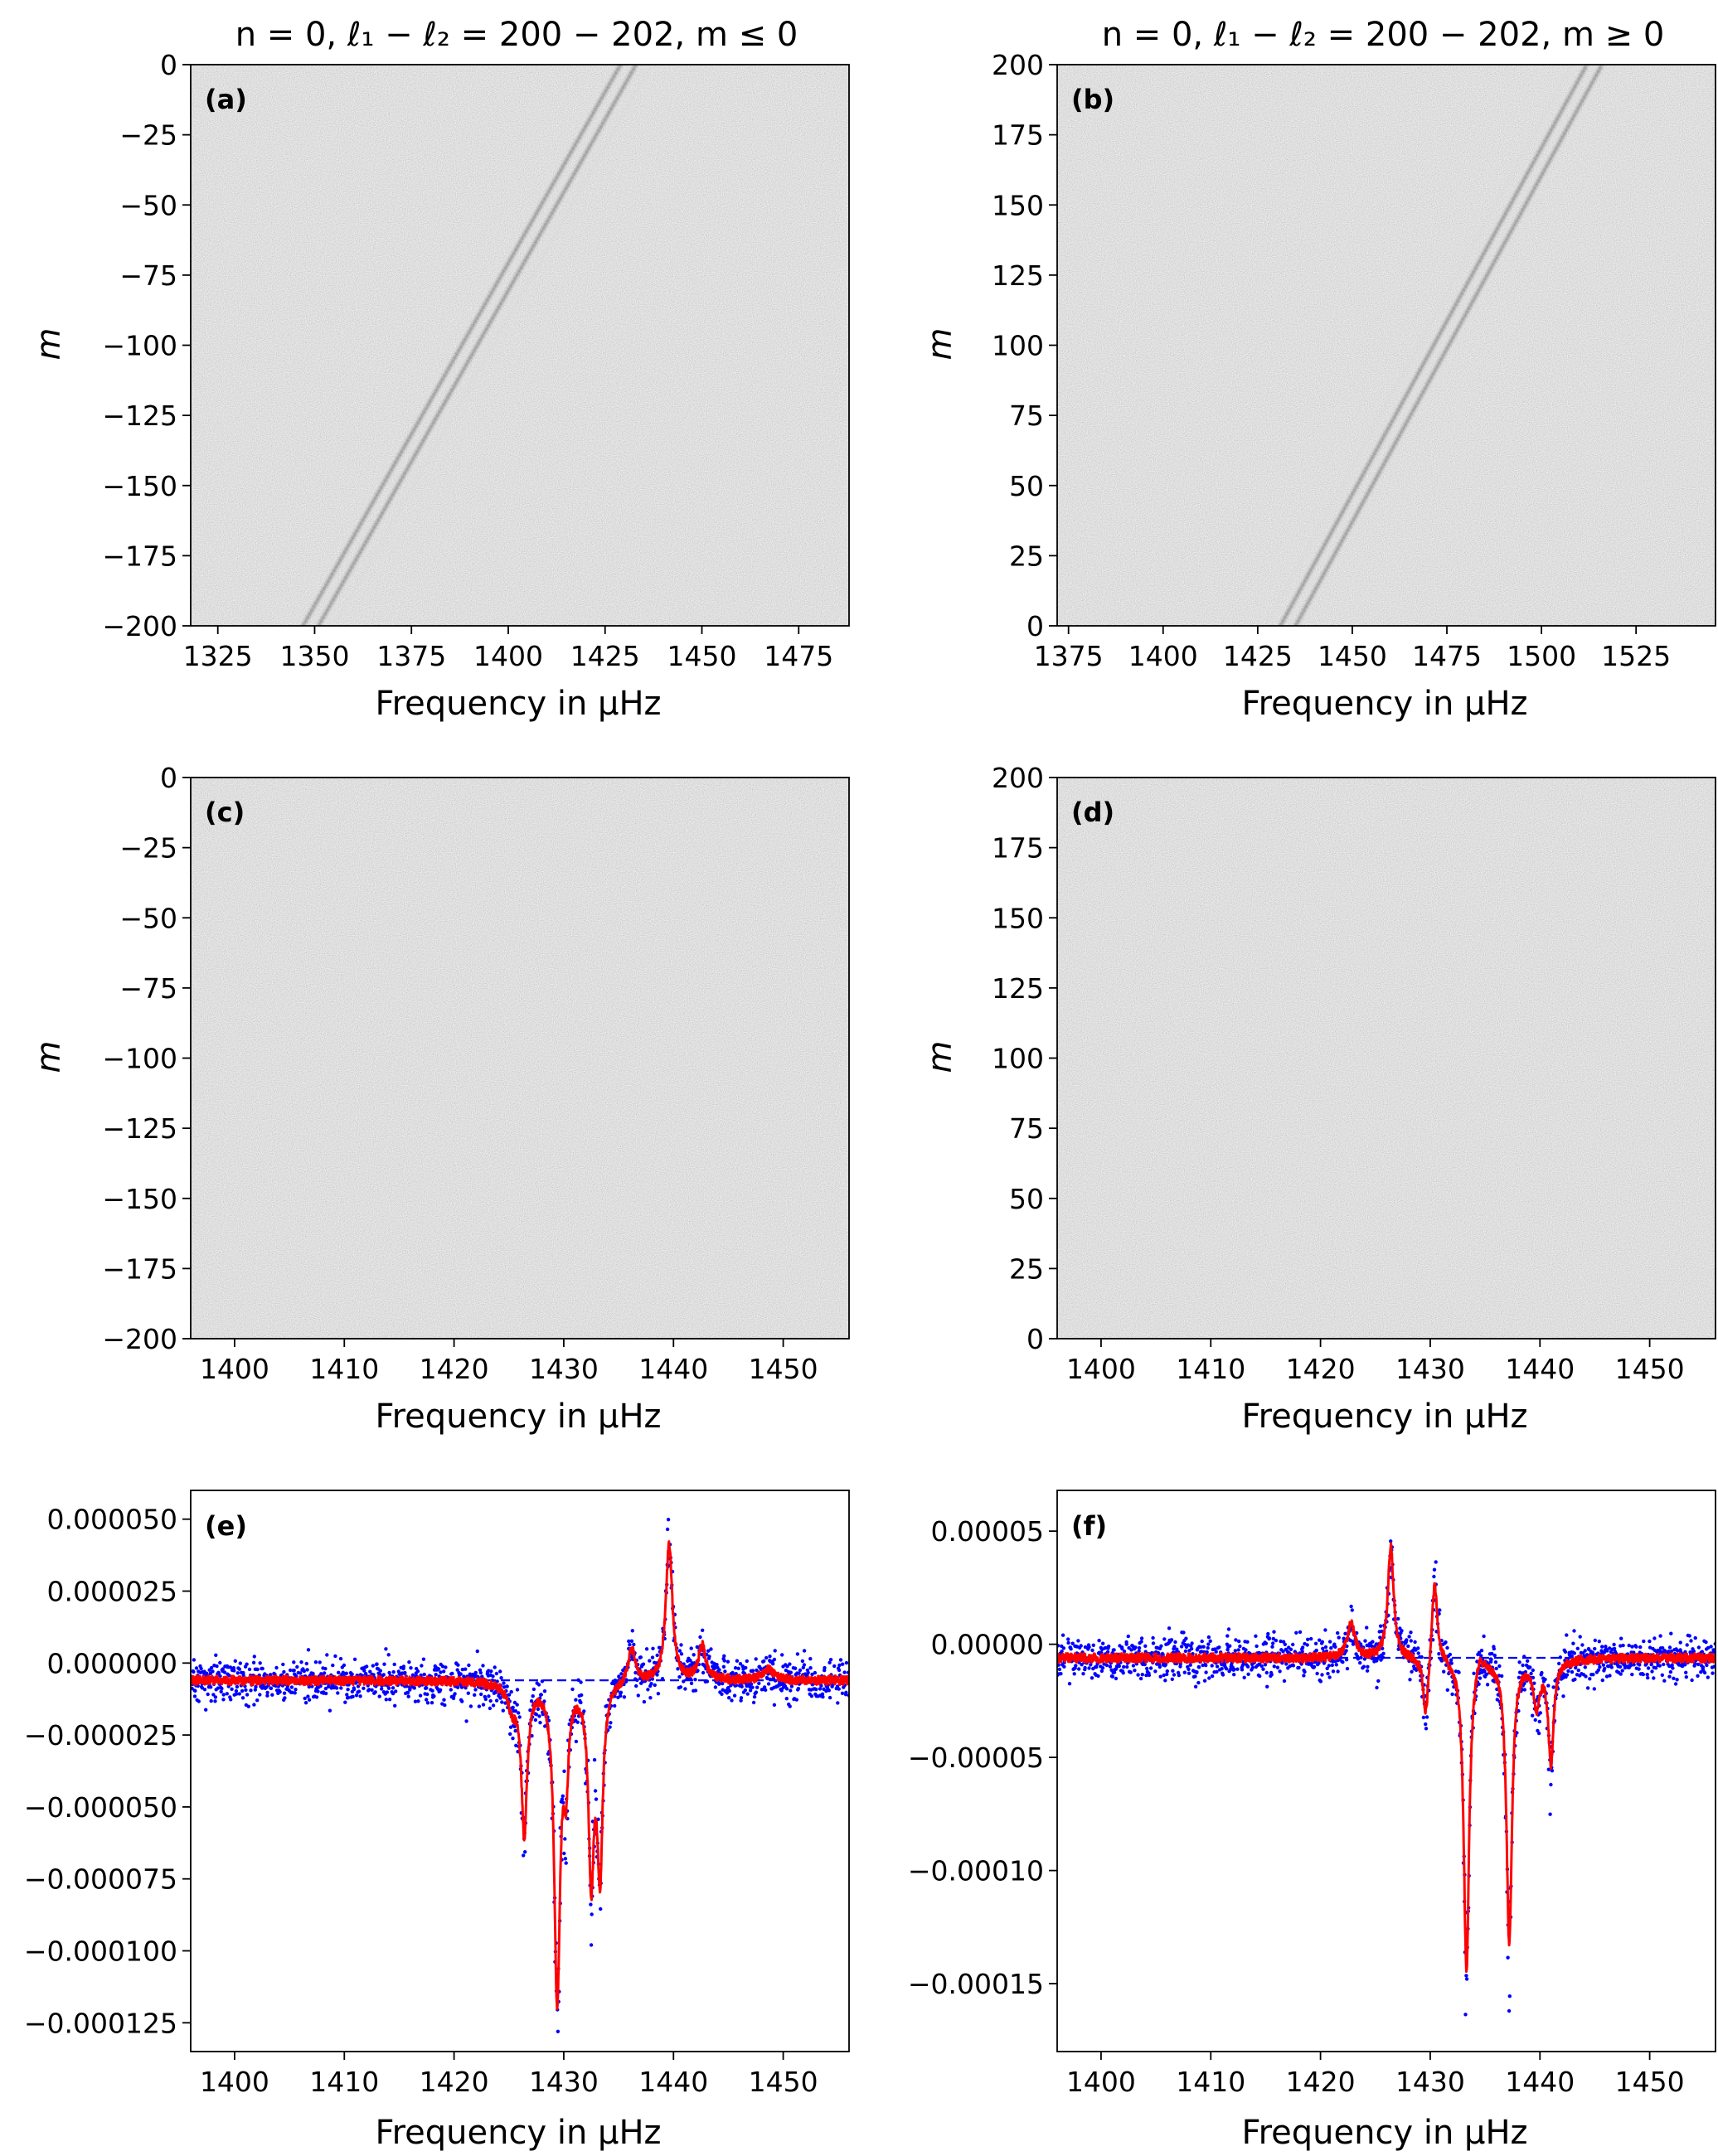 This screenshot has width=1718, height=2156. Describe the element at coordinates (1018, 778) in the screenshot. I see `y-tick-label: 200` at that location.